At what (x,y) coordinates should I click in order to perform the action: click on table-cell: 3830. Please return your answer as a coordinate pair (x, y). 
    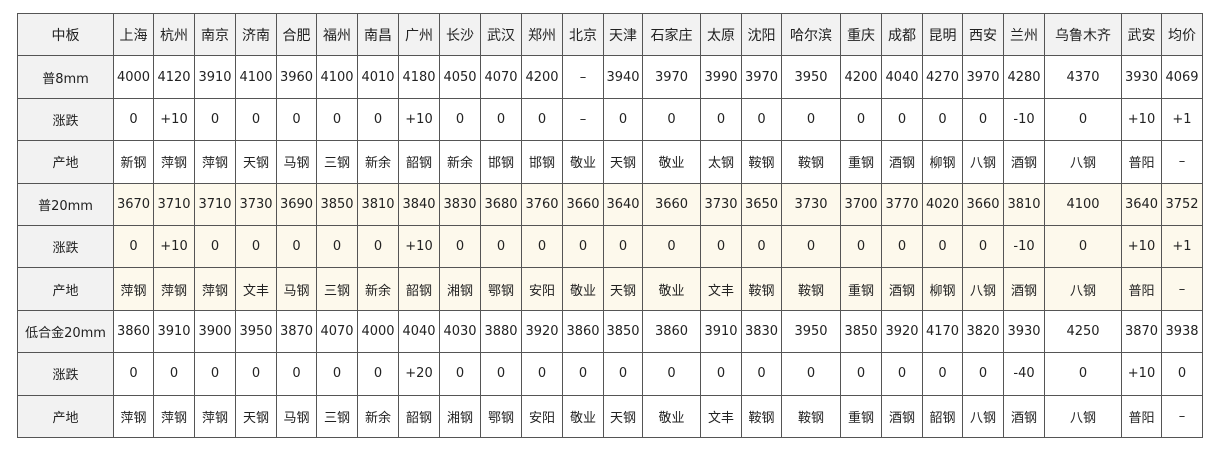
    Looking at the image, I should click on (761, 331).